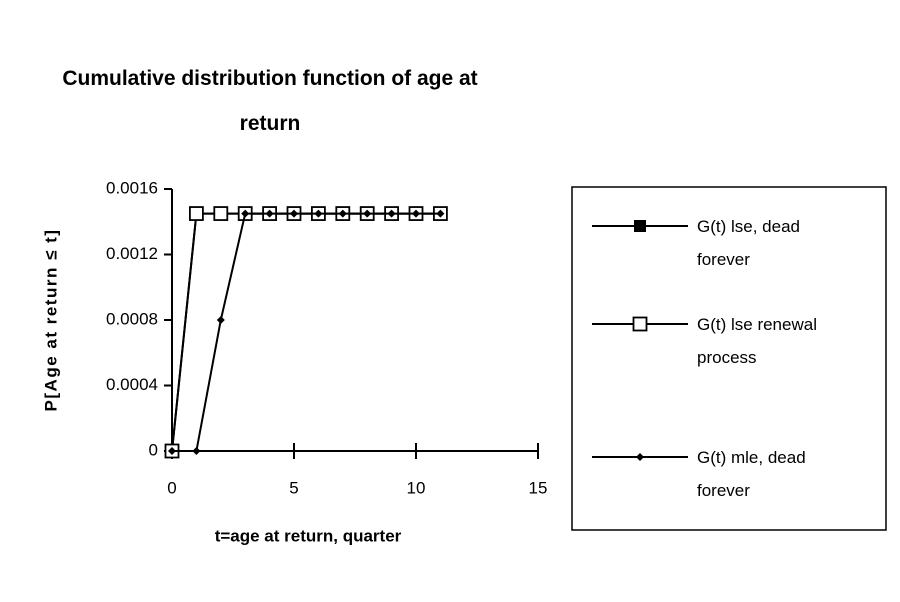  Describe the element at coordinates (308, 535) in the screenshot. I see `x-axis-label: t=age at return, quarter` at that location.